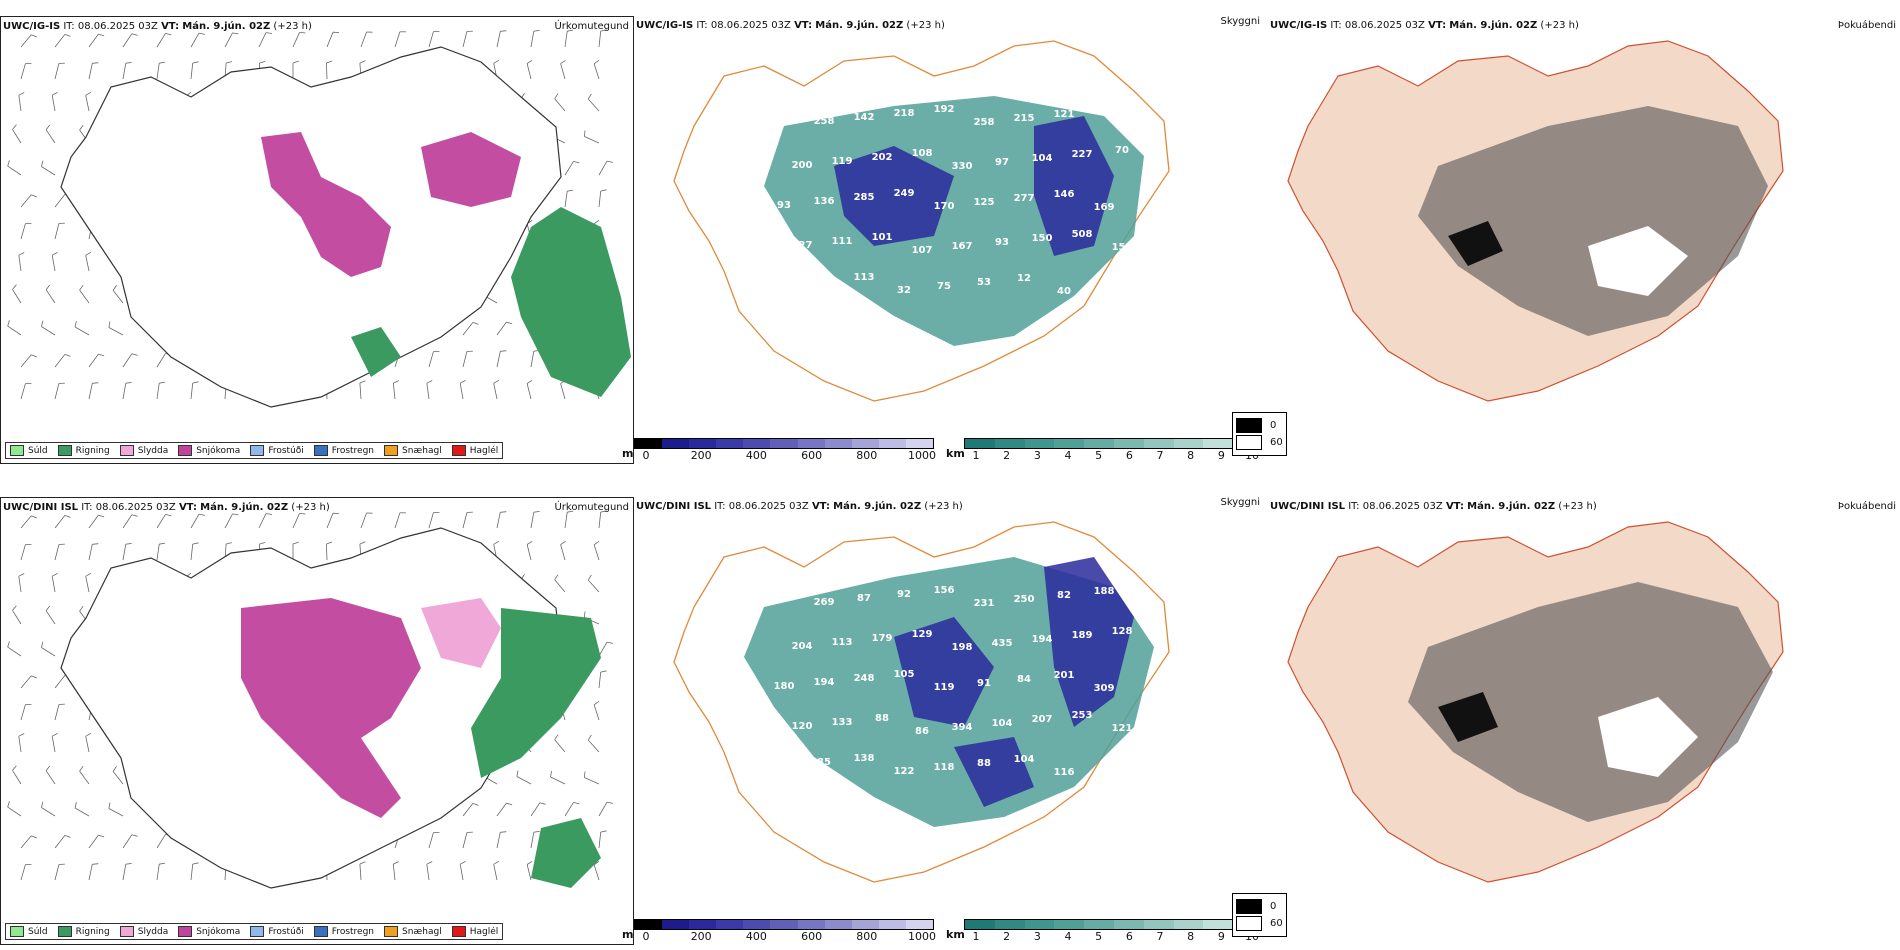  I want to click on fog-legend-swatch, so click(1249, 442).